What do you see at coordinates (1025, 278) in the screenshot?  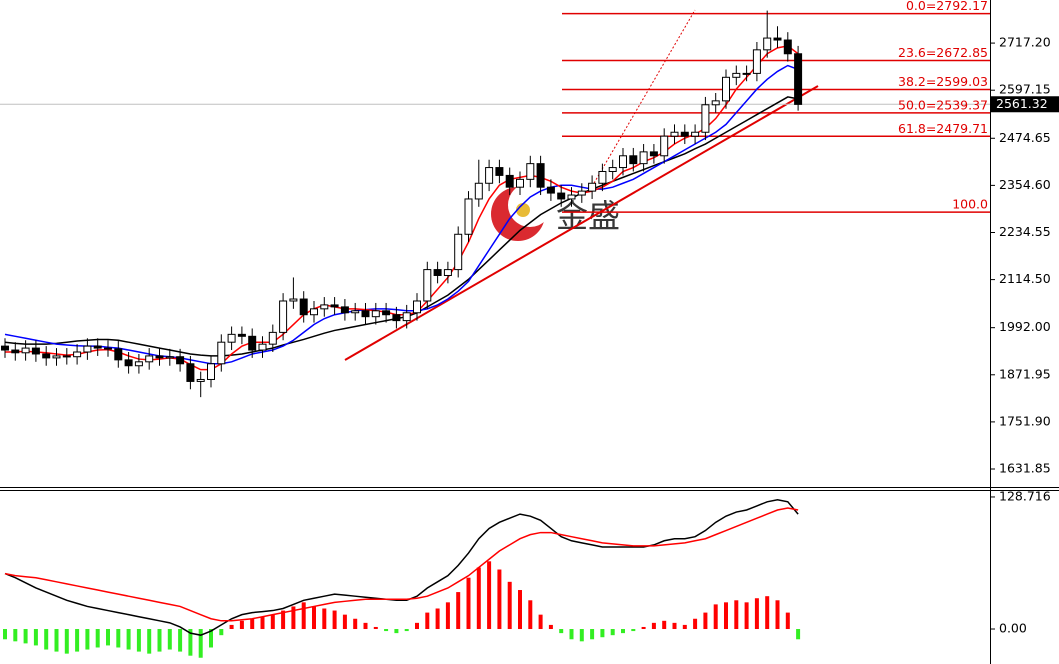 I see `y-tick-label: 2114.50` at bounding box center [1025, 278].